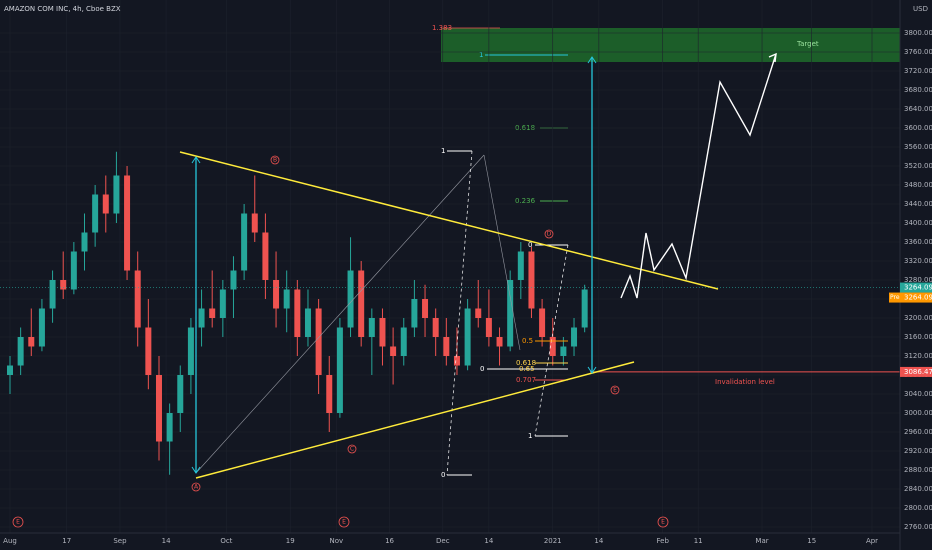  Describe the element at coordinates (526, 363) in the screenshot. I see `fib-label: 0.618` at that location.